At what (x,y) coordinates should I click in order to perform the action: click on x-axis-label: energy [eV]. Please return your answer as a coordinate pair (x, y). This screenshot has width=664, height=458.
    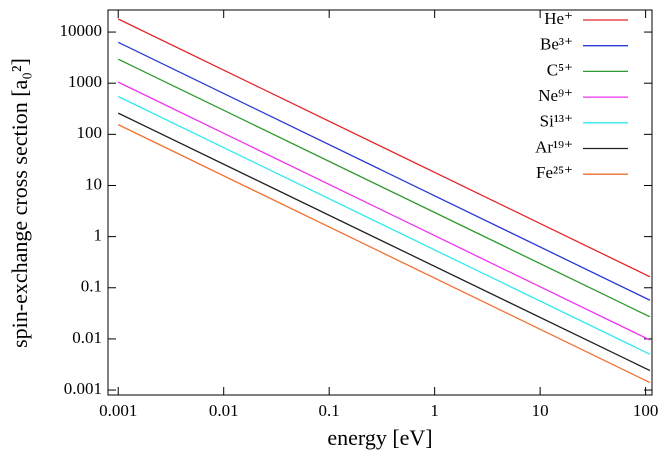
    Looking at the image, I should click on (379, 437).